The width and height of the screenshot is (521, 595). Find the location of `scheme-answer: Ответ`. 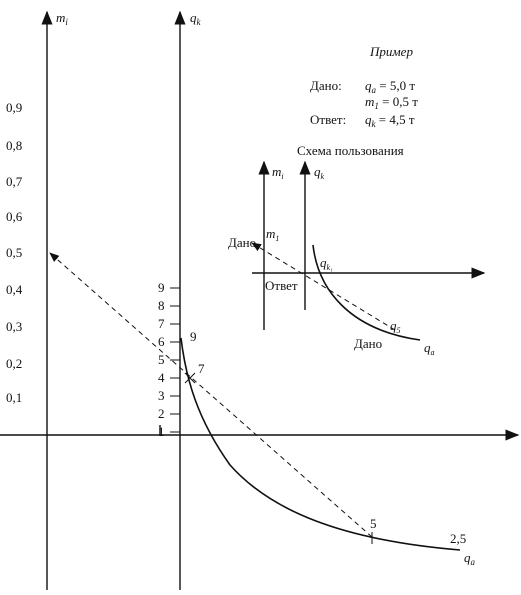

scheme-answer: Ответ is located at coordinates (281, 285).